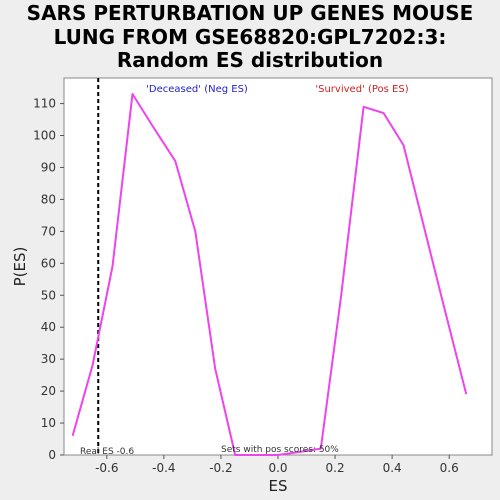  I want to click on pos-es-header: 'Survived' (Pos ES), so click(361, 89).